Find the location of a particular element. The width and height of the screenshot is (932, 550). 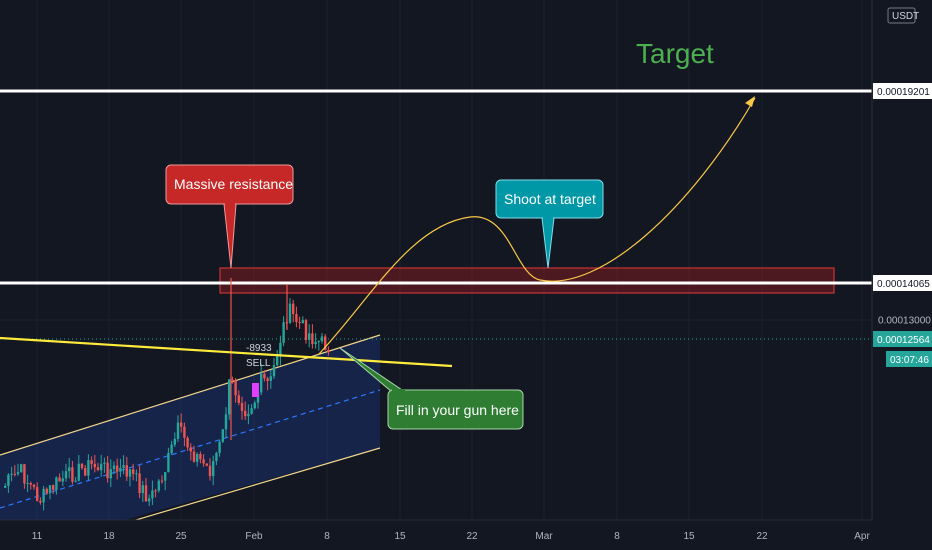

callout-shoot-at-target-text: Shoot at target is located at coordinates (550, 199).